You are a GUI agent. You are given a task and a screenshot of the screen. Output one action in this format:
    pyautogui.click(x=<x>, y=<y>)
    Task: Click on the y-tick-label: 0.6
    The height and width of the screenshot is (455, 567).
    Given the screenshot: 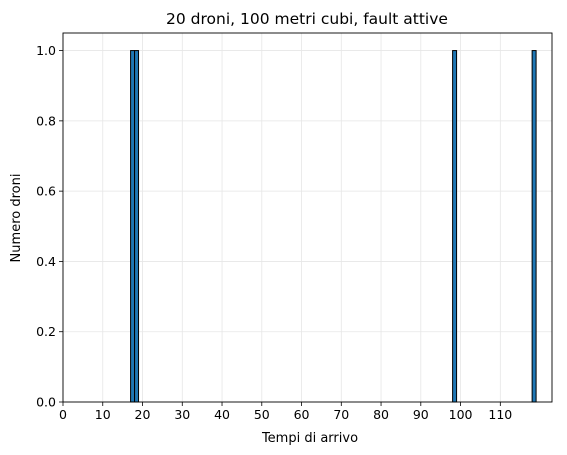 What is the action you would take?
    pyautogui.click(x=46, y=191)
    